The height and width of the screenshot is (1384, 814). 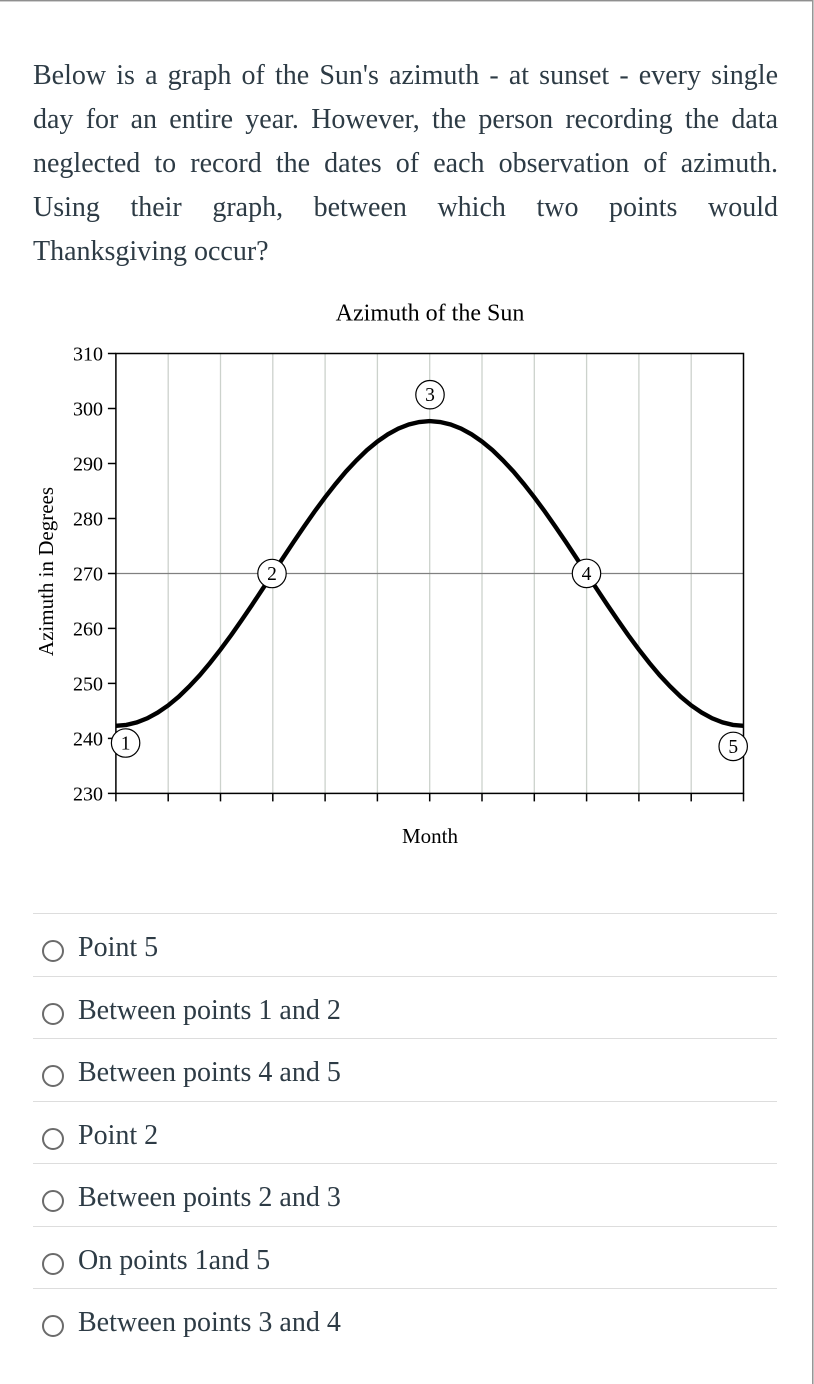 I want to click on svg-text: 310, so click(x=88, y=355).